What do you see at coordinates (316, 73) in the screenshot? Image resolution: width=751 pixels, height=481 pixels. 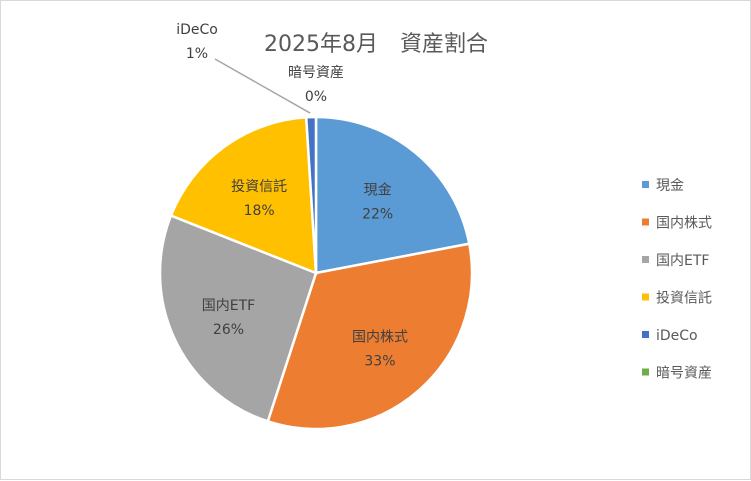 I see `data-label-name-crypto: 暗号資産` at bounding box center [316, 73].